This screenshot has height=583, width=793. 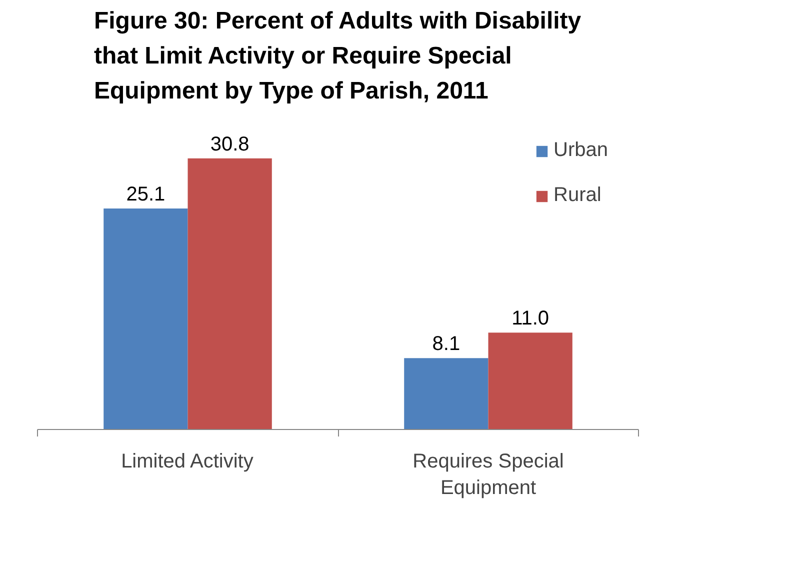 What do you see at coordinates (488, 474) in the screenshot?
I see `x-tick-label: Requires Special Equipment` at bounding box center [488, 474].